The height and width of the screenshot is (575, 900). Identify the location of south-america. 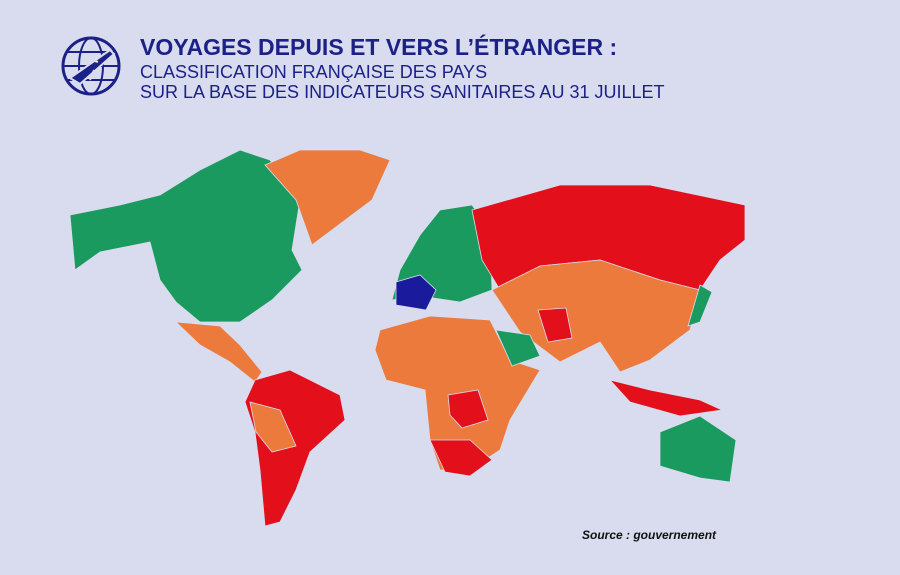
(295, 448).